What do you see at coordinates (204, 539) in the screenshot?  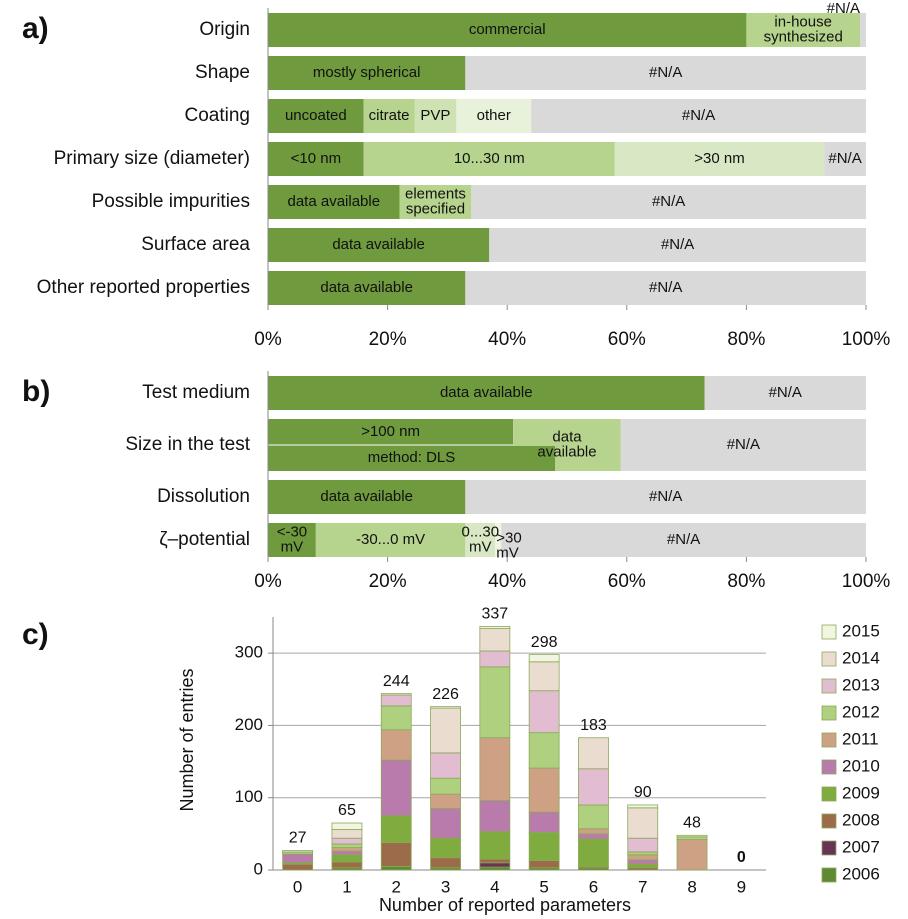 I see `category-label: ζ–potential` at bounding box center [204, 539].